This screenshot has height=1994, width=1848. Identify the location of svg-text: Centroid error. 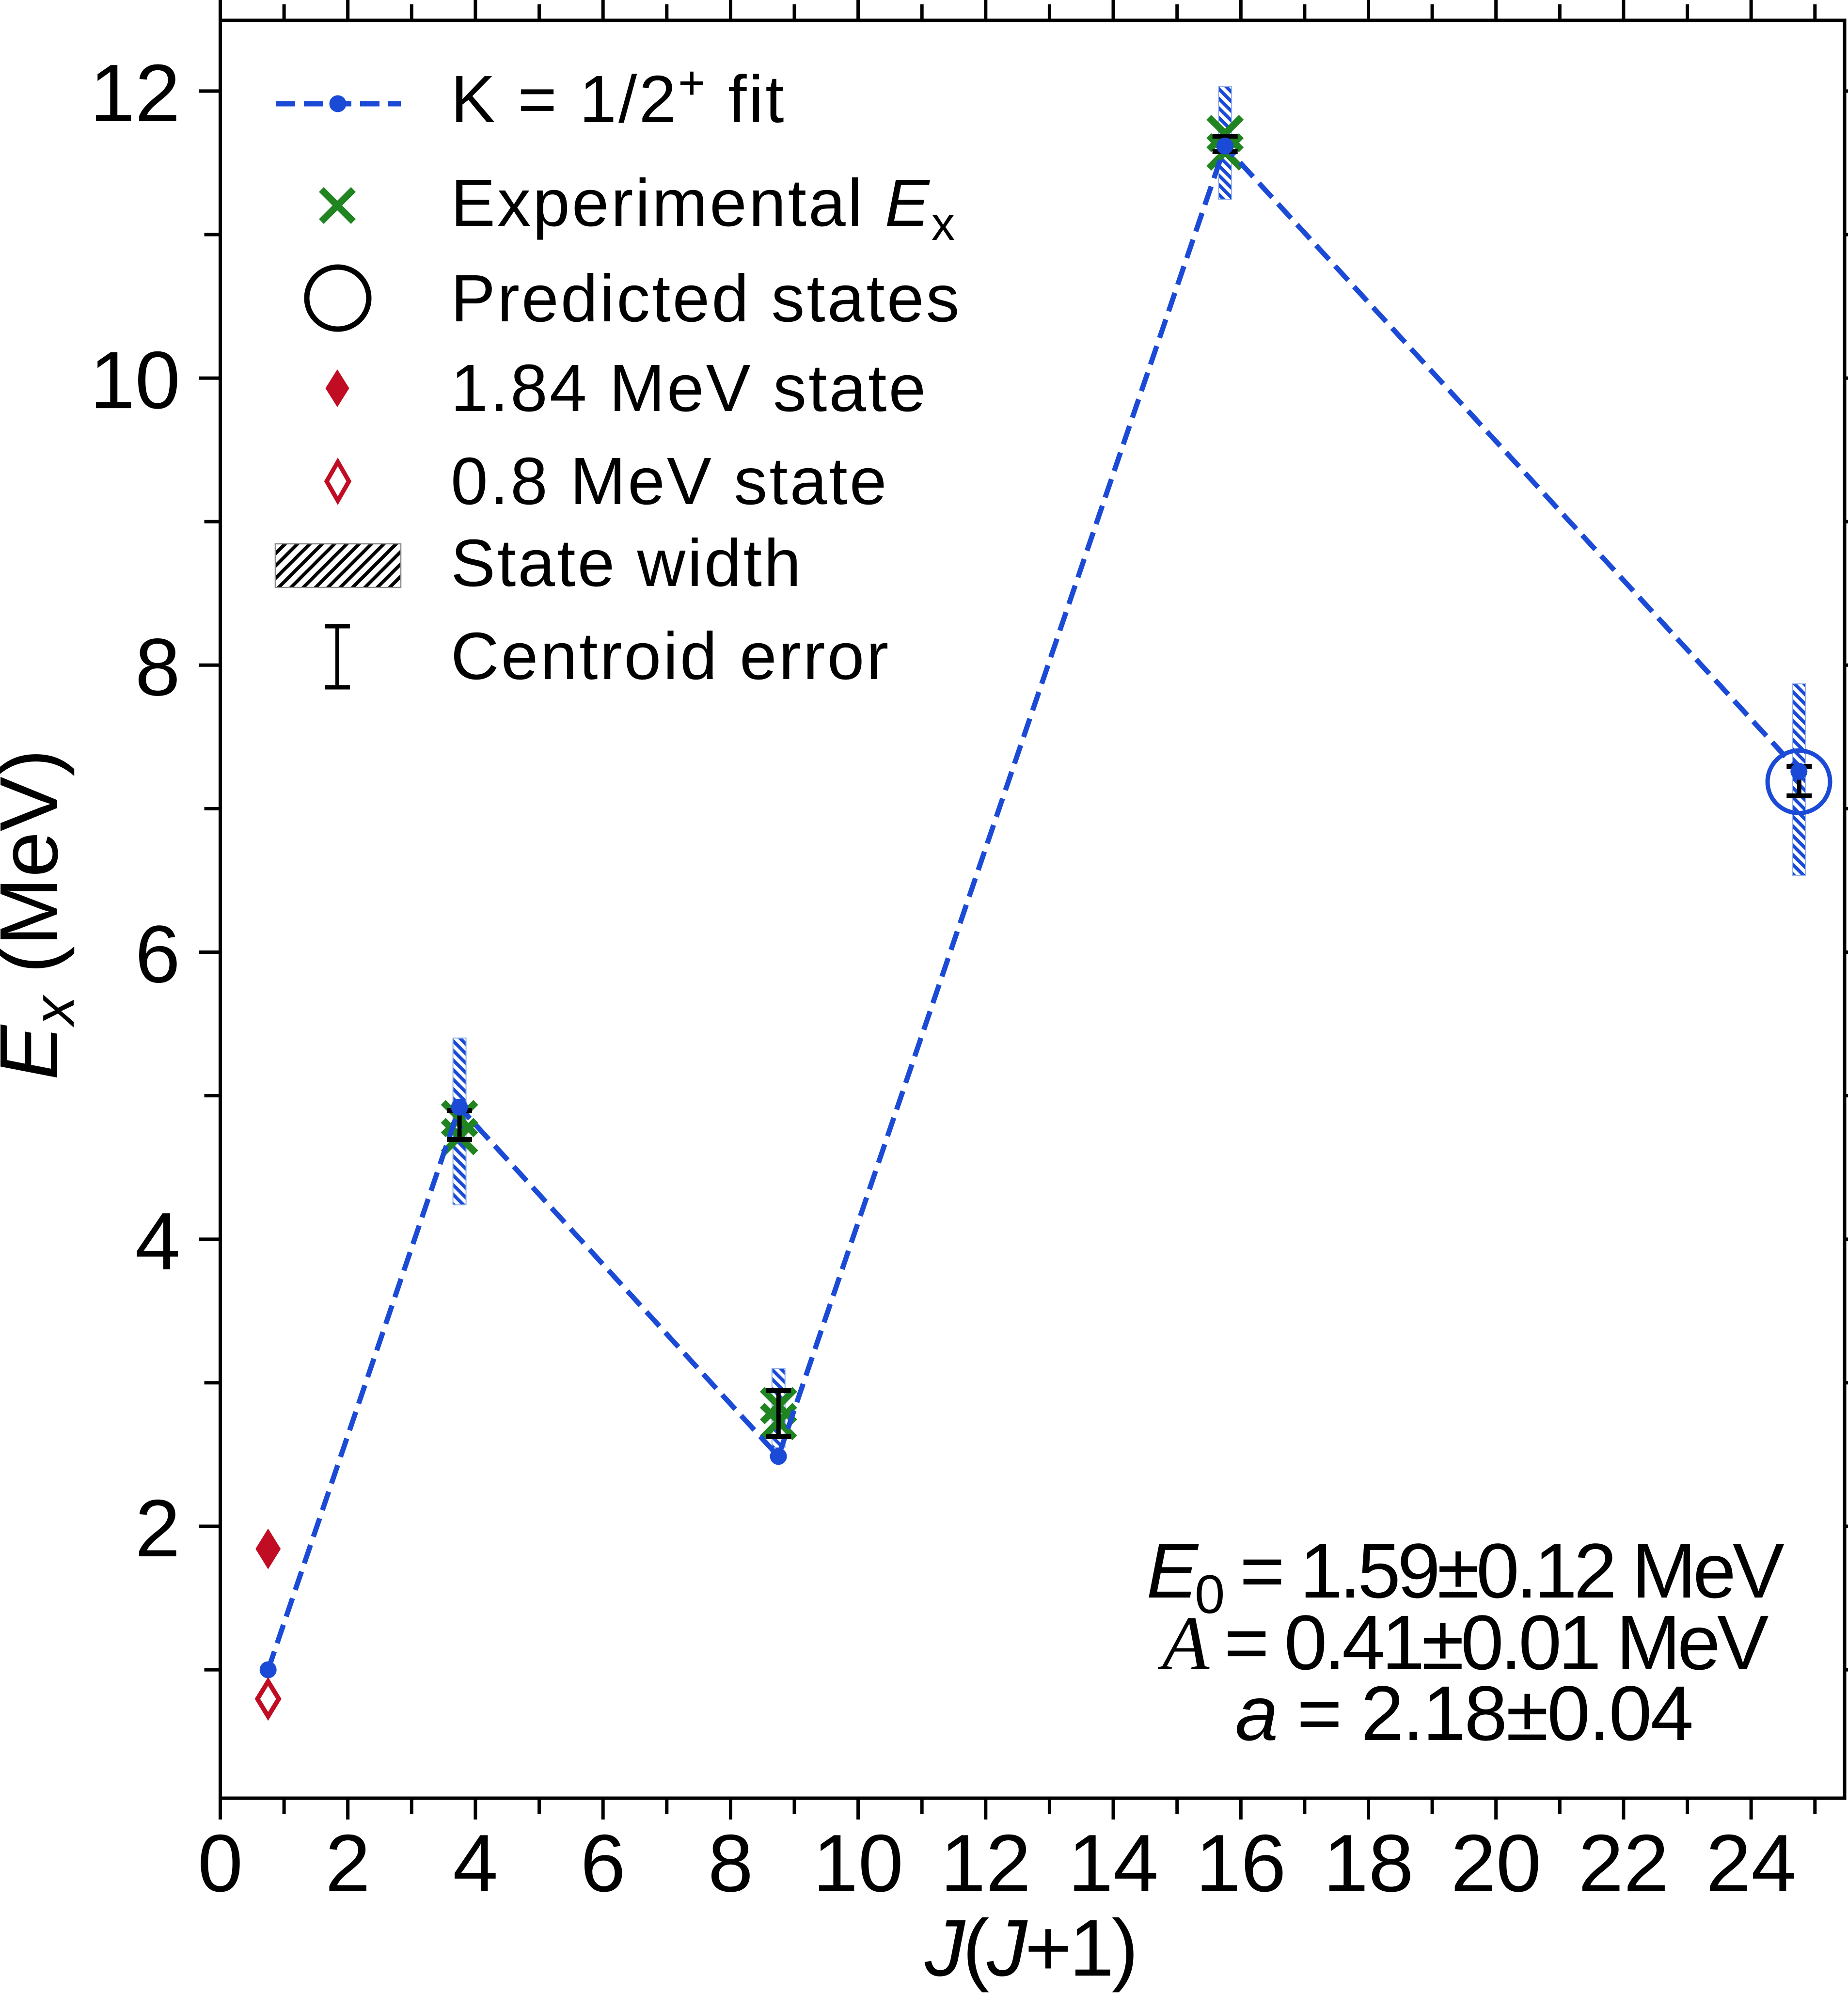
(670, 656).